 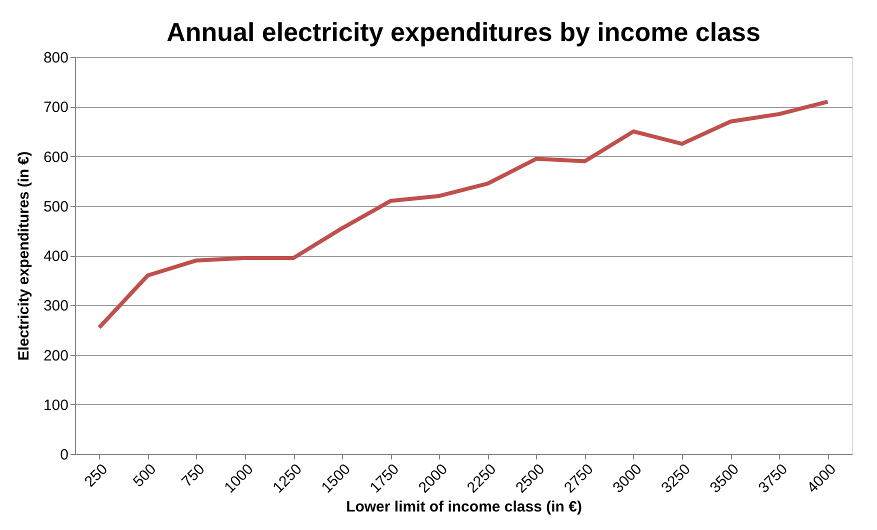 I want to click on y-tick-label: 100, so click(x=55, y=405).